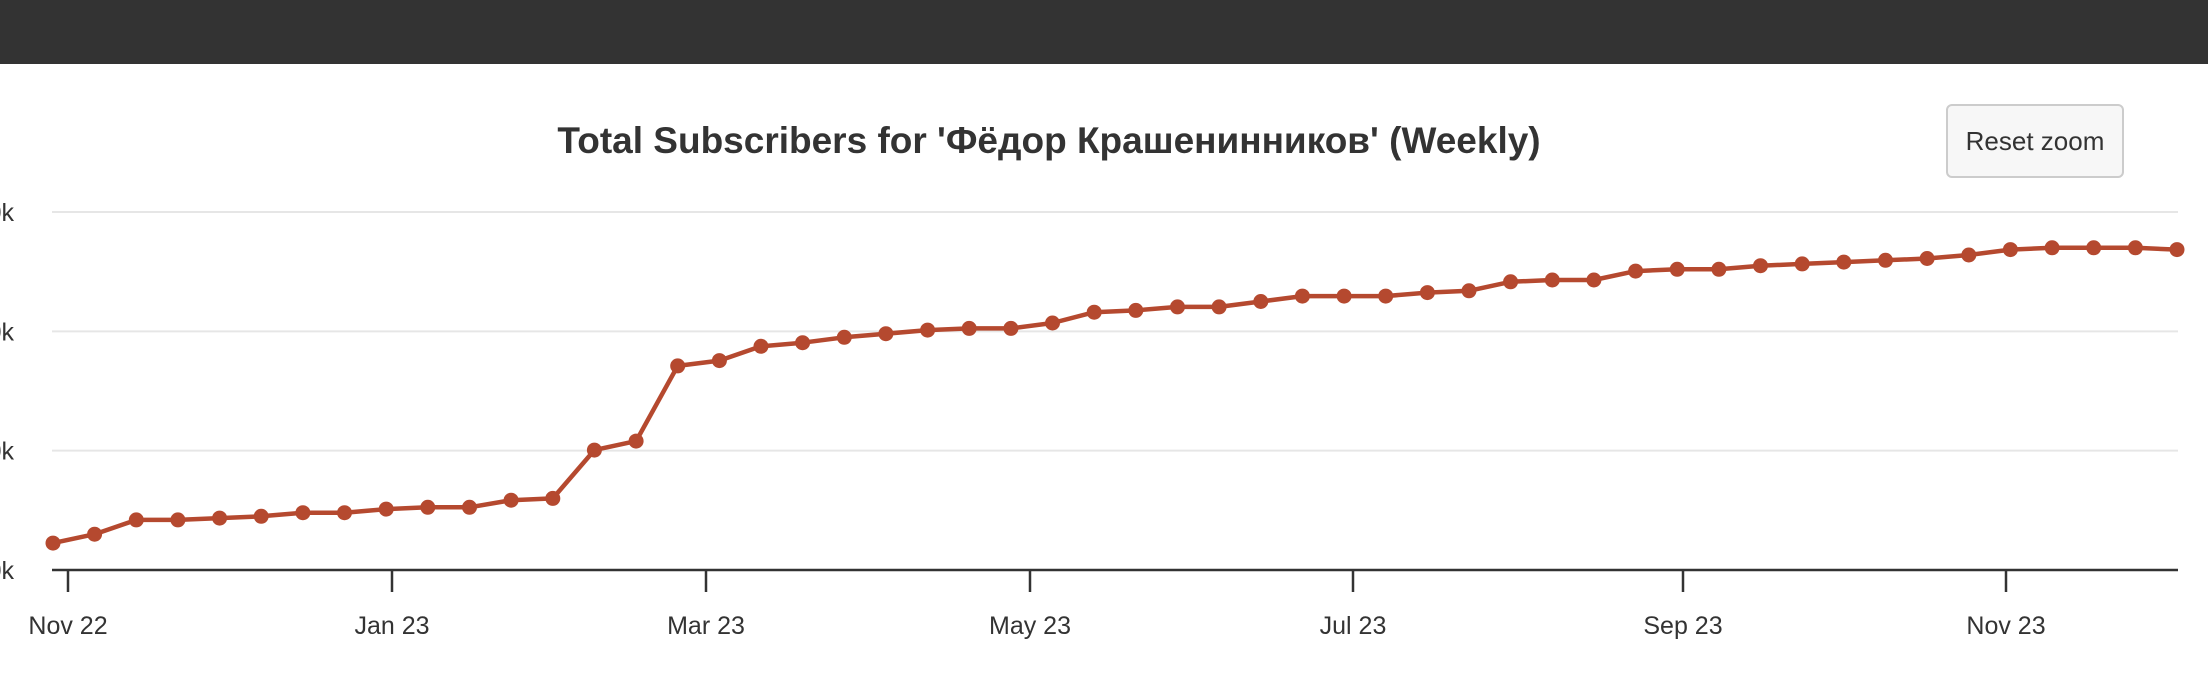  Describe the element at coordinates (391, 626) in the screenshot. I see `x-tick-label: Jan 23` at that location.